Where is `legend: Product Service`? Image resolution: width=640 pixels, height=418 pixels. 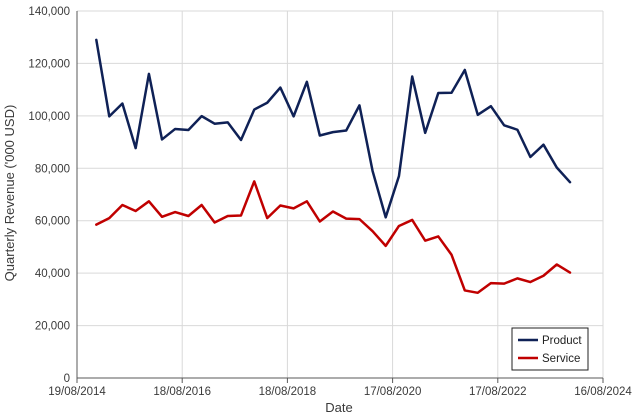 legend: Product Service is located at coordinates (550, 349).